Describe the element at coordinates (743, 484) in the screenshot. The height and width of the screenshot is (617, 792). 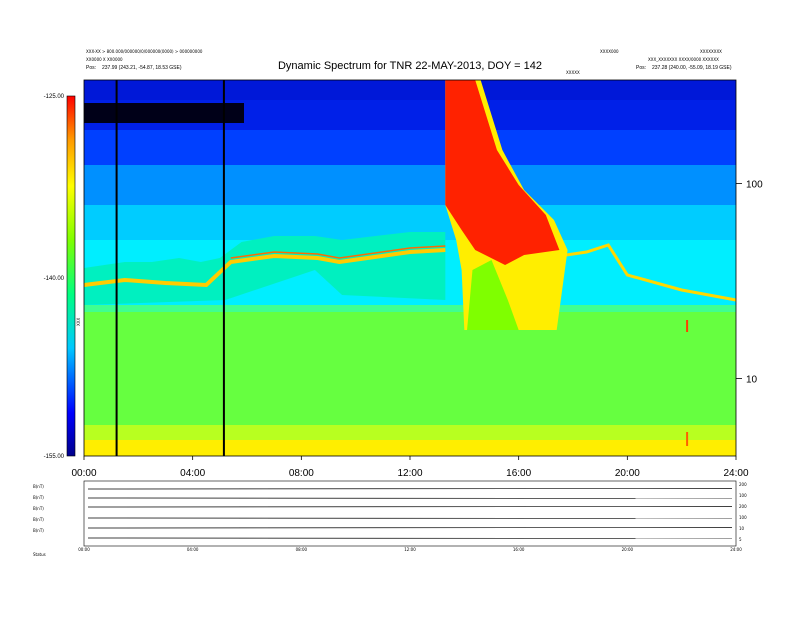
I see `bottom-right-tick-0: 200` at that location.